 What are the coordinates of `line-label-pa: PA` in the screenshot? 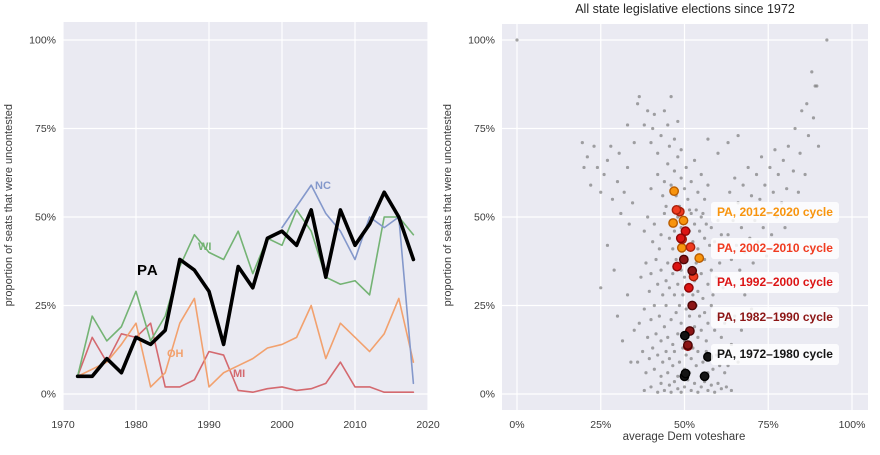 It's located at (148, 270).